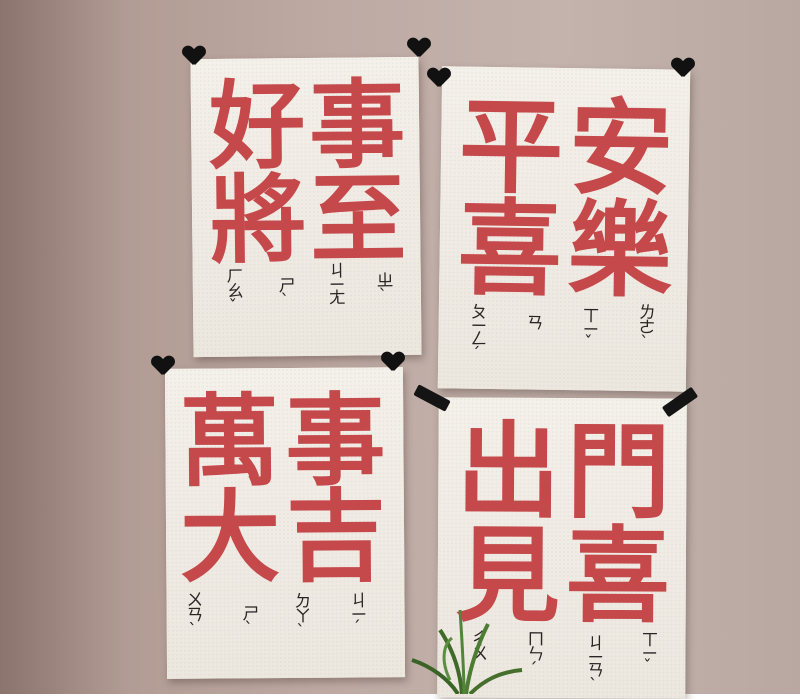 Image resolution: width=800 pixels, height=699 pixels. What do you see at coordinates (564, 229) in the screenshot?
I see `poster-peace-and-joy: 平 安 喜 樂 ㄆㄧㄥˊ ㄢ ㄒㄧˇ ㄌㄜˋ` at bounding box center [564, 229].